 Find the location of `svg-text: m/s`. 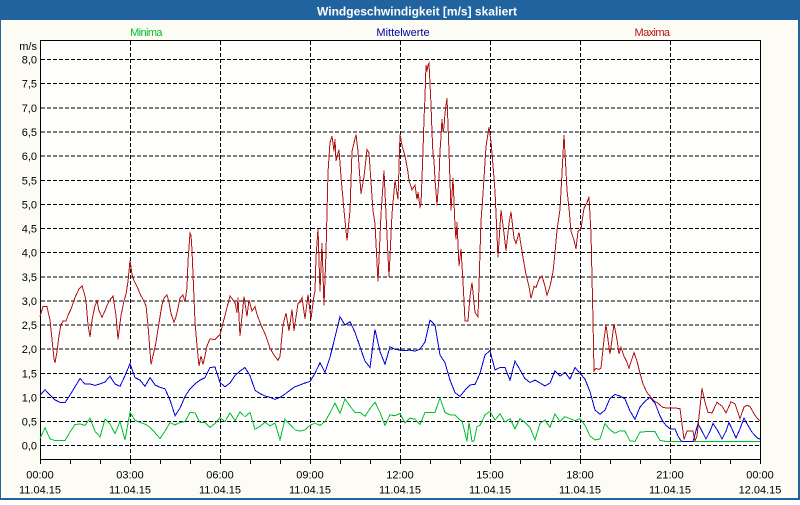

svg-text: m/s is located at coordinates (28, 47).